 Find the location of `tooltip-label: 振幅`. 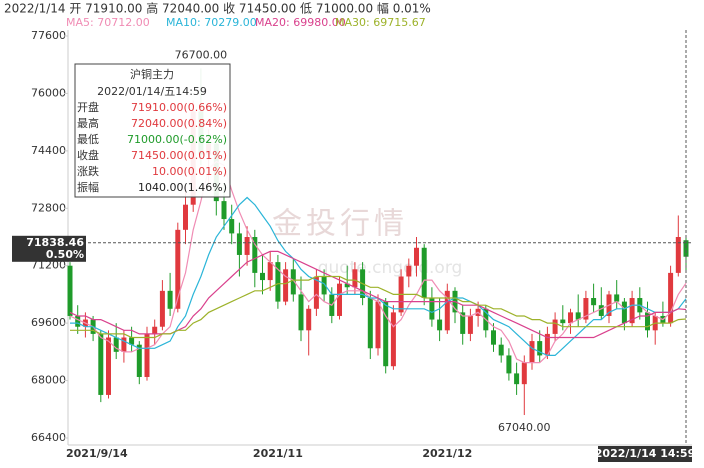

tooltip-label: 振幅 is located at coordinates (88, 187).